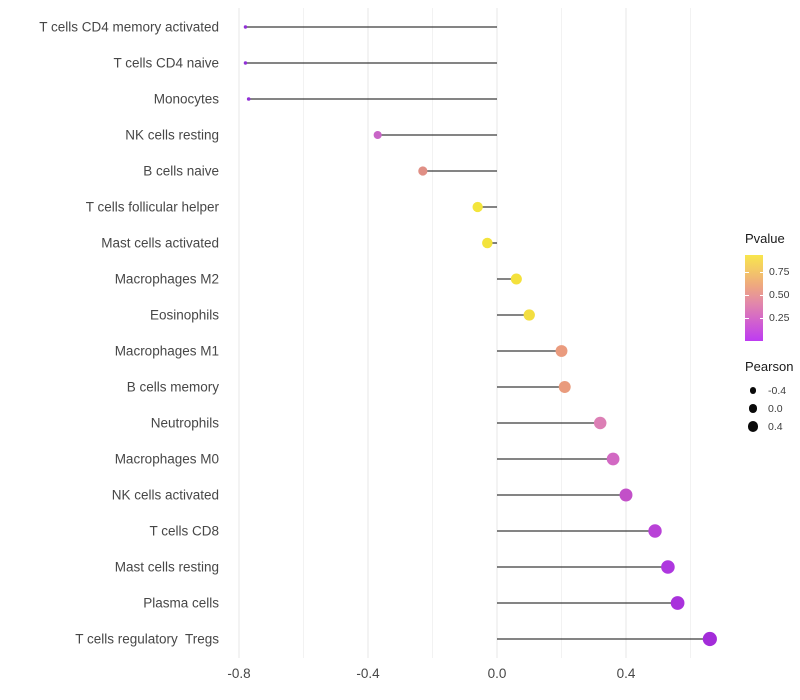 The height and width of the screenshot is (700, 800). What do you see at coordinates (147, 639) in the screenshot?
I see `y-axis-label: T cells regulatory Tregs` at bounding box center [147, 639].